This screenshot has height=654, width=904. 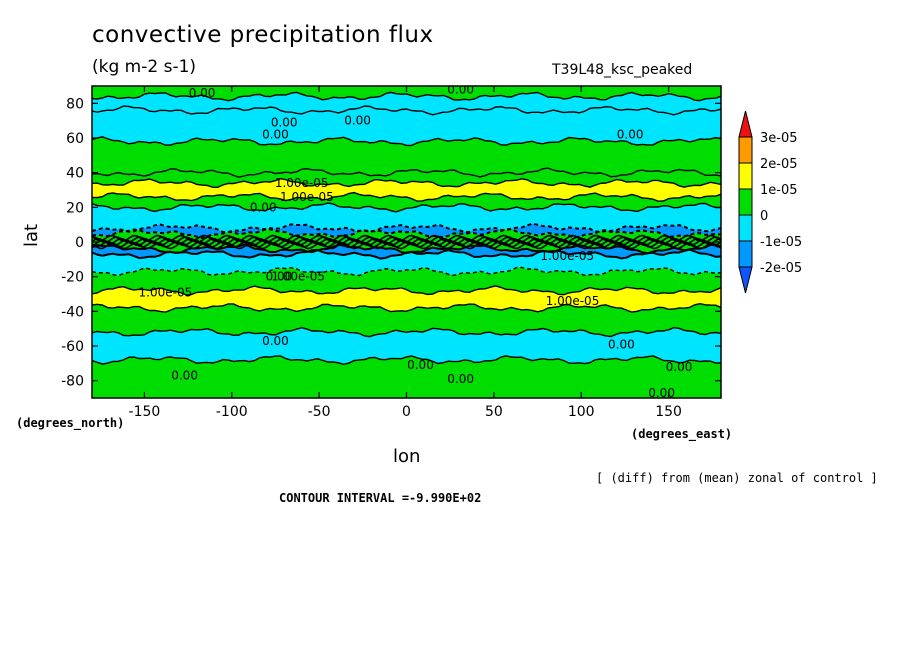 What do you see at coordinates (407, 456) in the screenshot?
I see `x-axis-label: lon` at bounding box center [407, 456].